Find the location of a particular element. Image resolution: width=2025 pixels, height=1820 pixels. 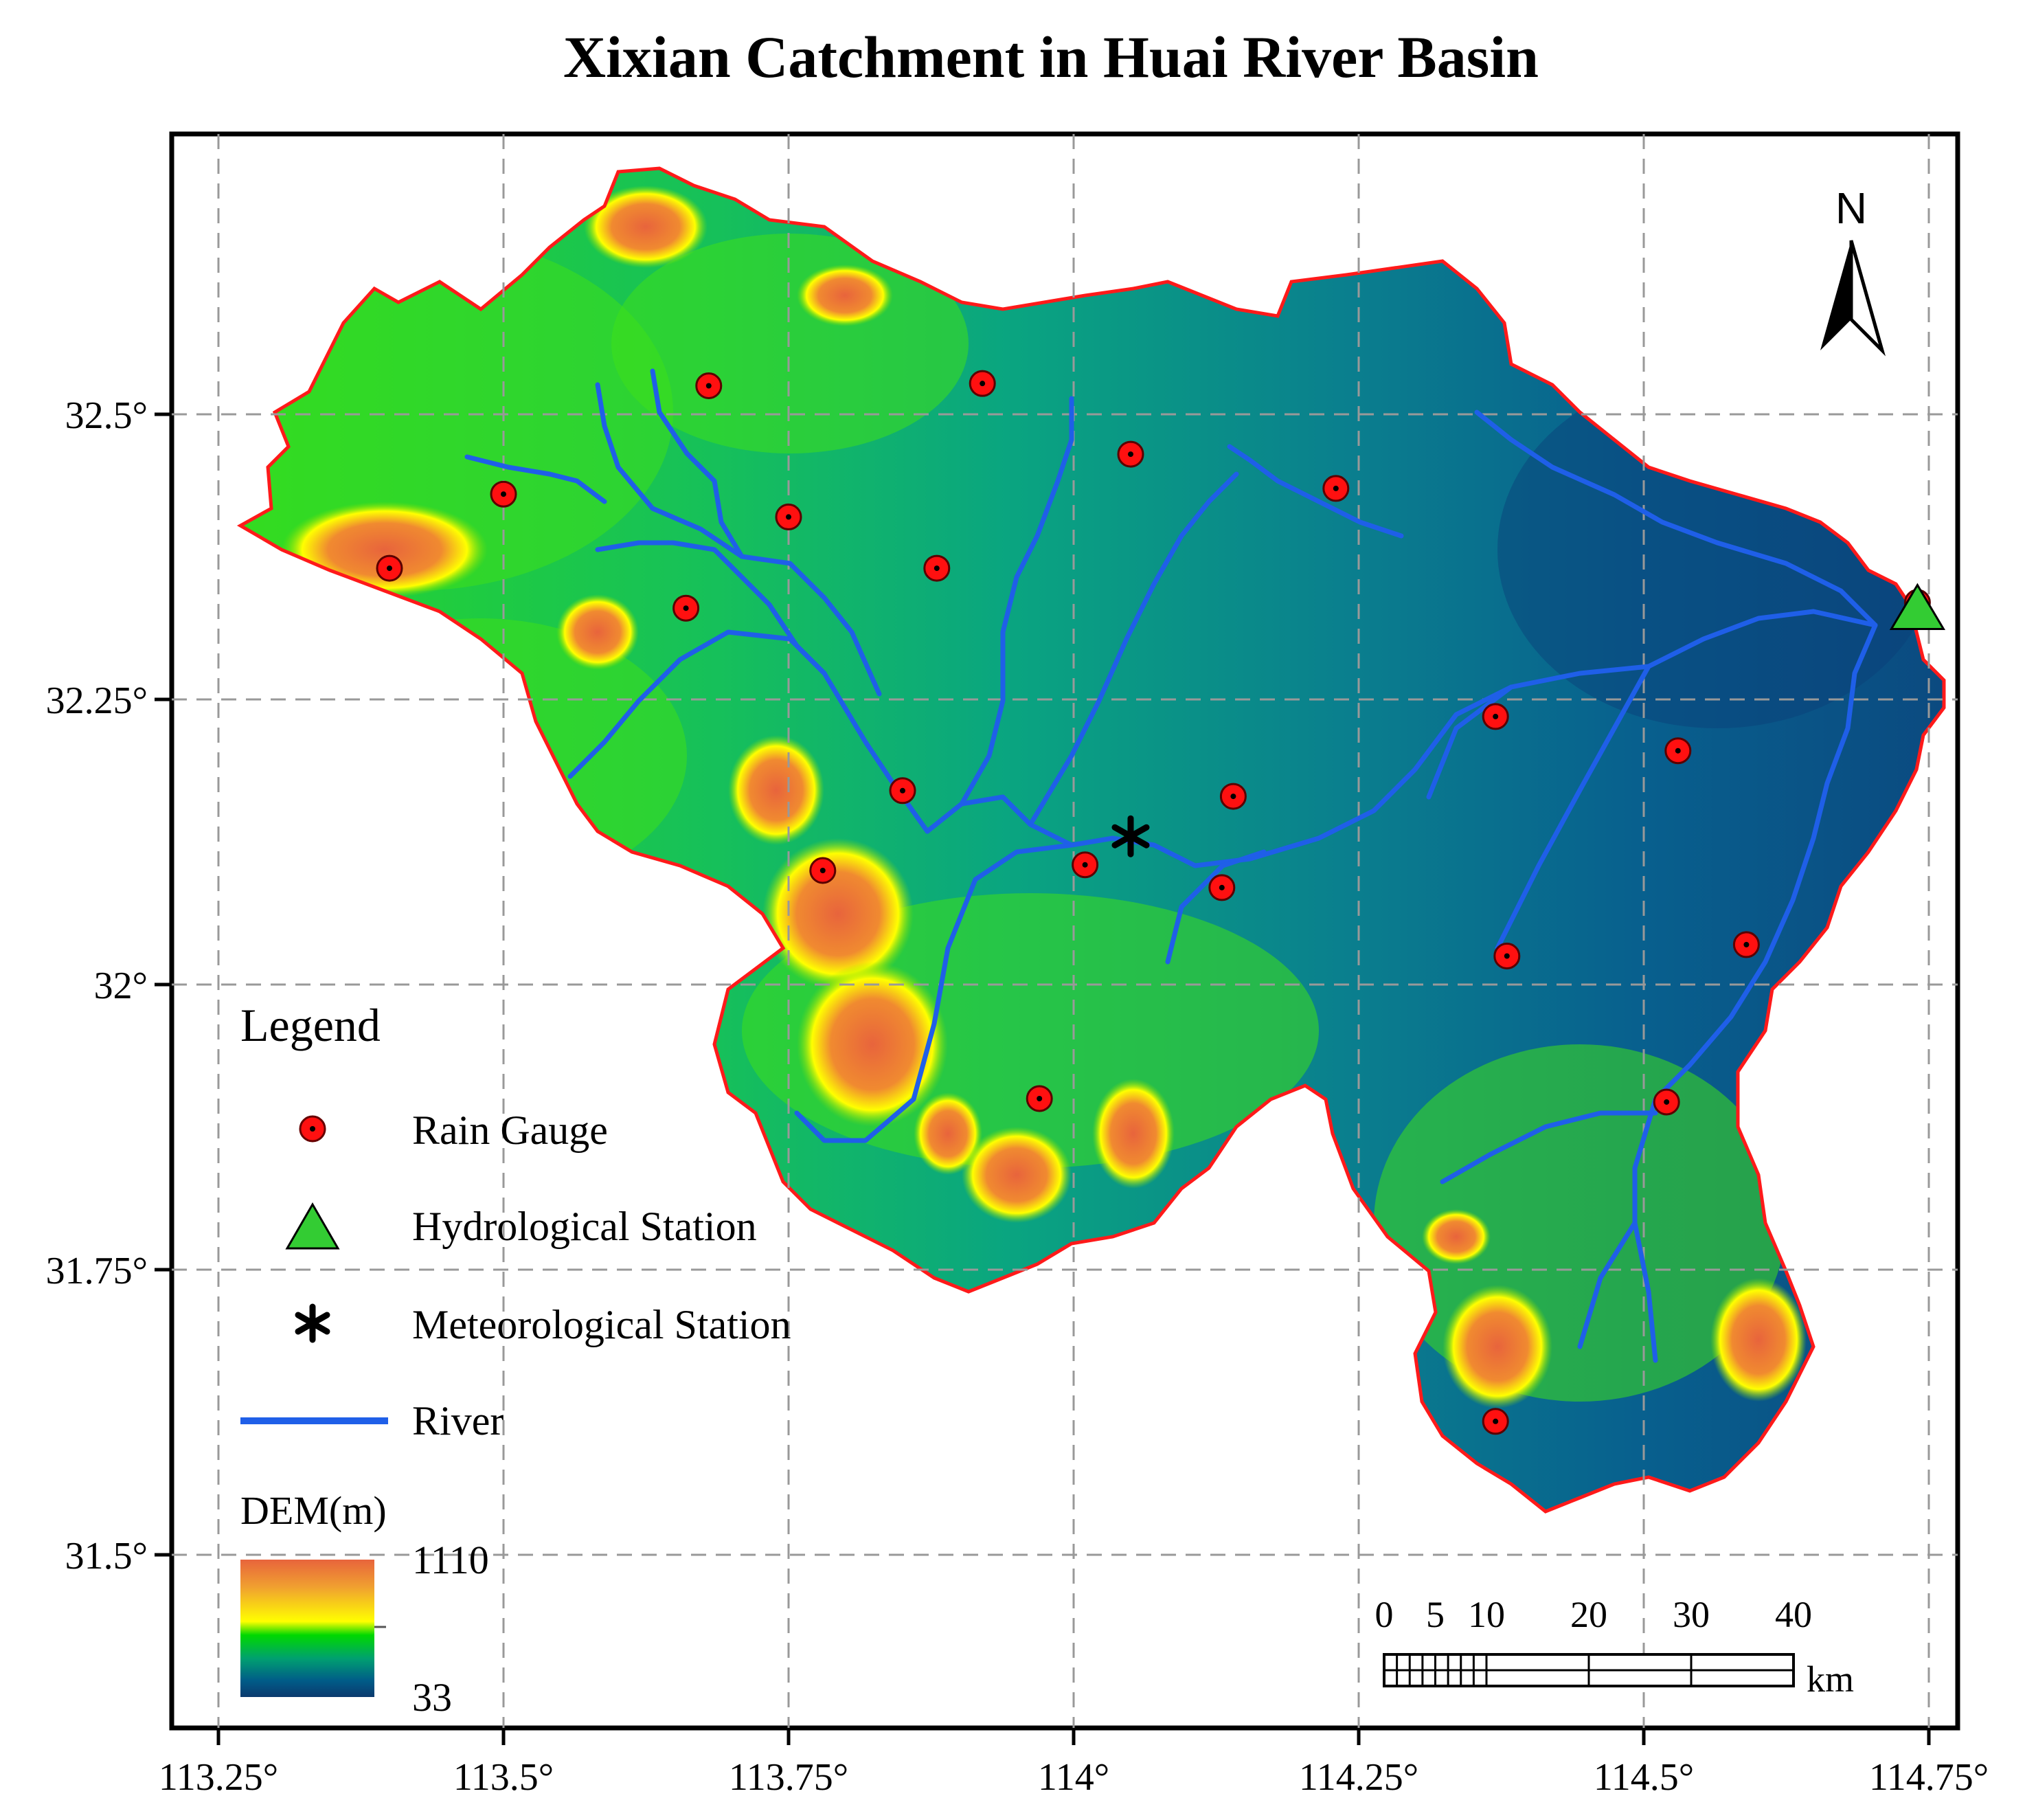

scale-tick-label: 10 is located at coordinates (1486, 1614).